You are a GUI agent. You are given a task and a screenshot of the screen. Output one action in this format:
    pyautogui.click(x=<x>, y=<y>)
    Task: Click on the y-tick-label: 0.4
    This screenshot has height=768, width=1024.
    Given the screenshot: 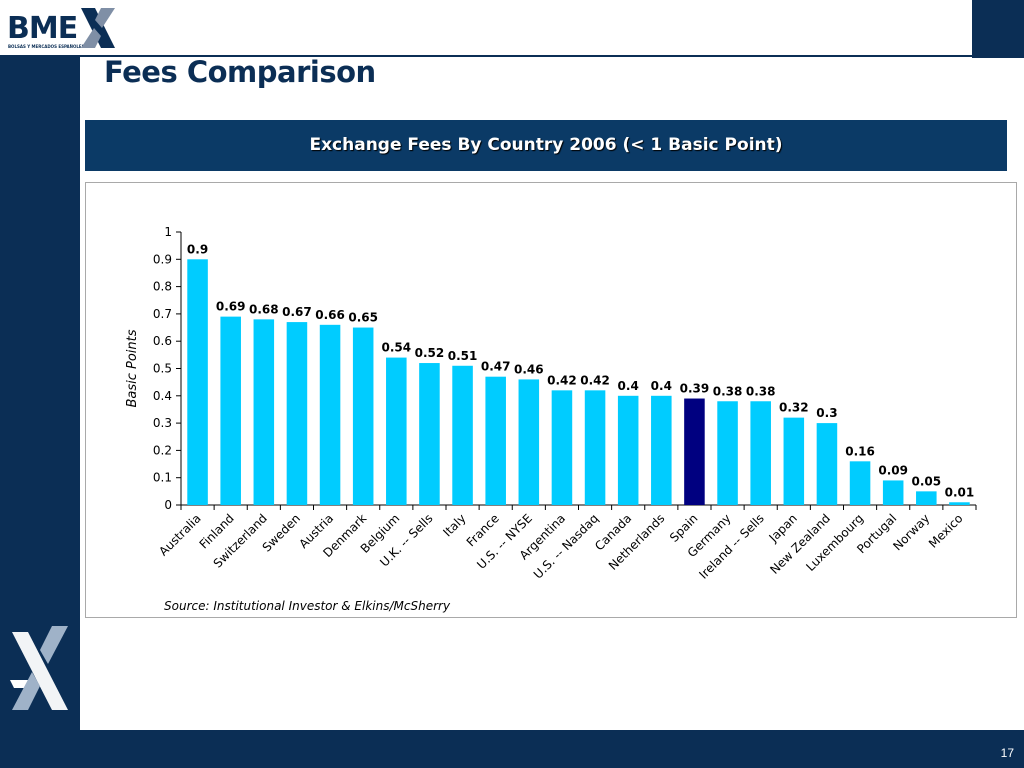 What is the action you would take?
    pyautogui.click(x=162, y=396)
    